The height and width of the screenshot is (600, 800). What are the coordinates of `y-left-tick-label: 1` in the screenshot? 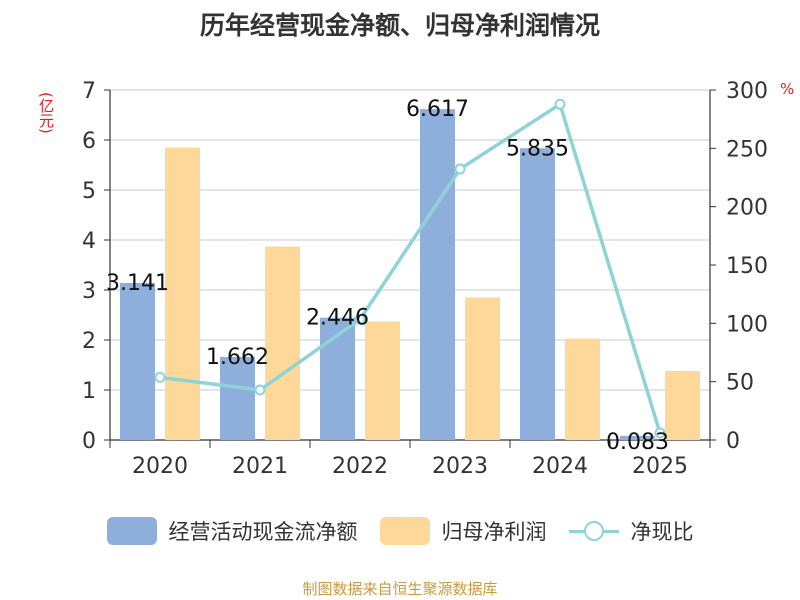 It's located at (89, 391).